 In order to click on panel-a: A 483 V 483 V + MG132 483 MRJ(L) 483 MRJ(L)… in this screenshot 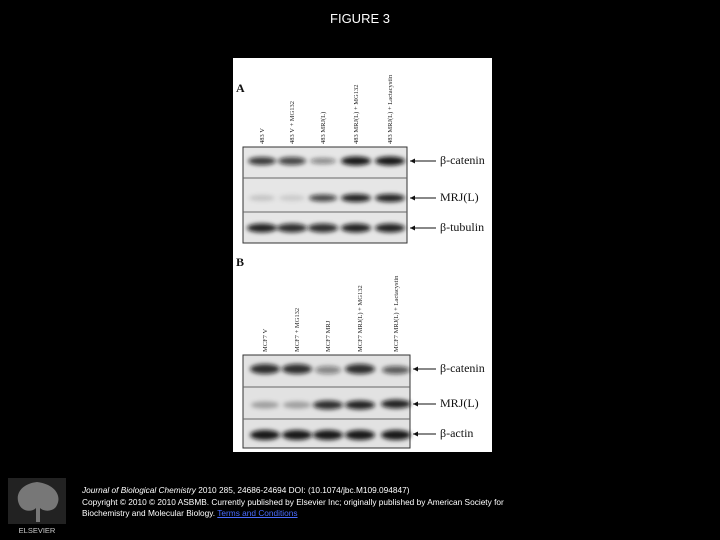, I will do `click(360, 159)`.